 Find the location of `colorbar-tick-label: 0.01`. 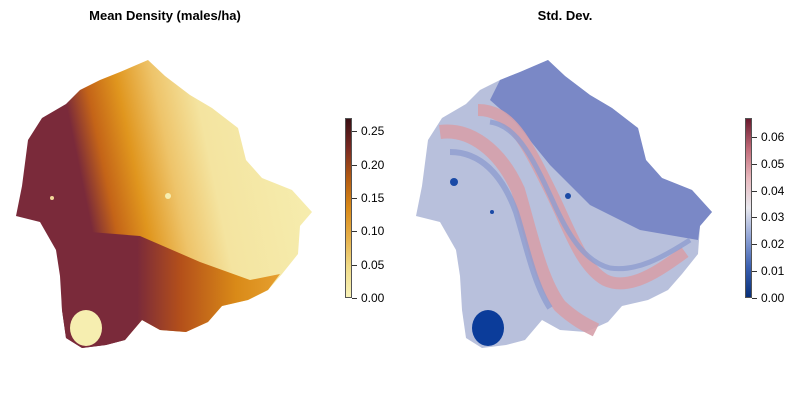

colorbar-tick-label: 0.01 is located at coordinates (773, 271).